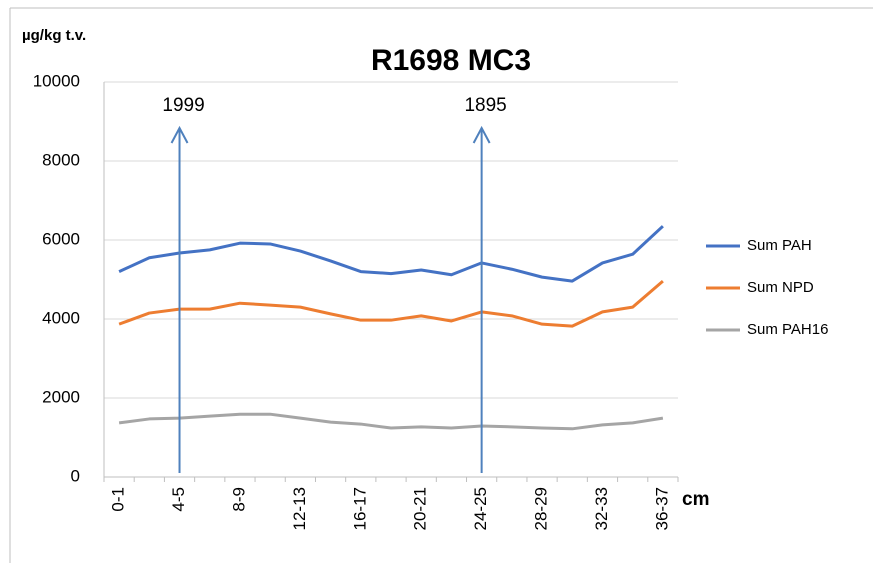 The image size is (873, 563). What do you see at coordinates (359, 508) in the screenshot?
I see `x-tick-label: 16-17` at bounding box center [359, 508].